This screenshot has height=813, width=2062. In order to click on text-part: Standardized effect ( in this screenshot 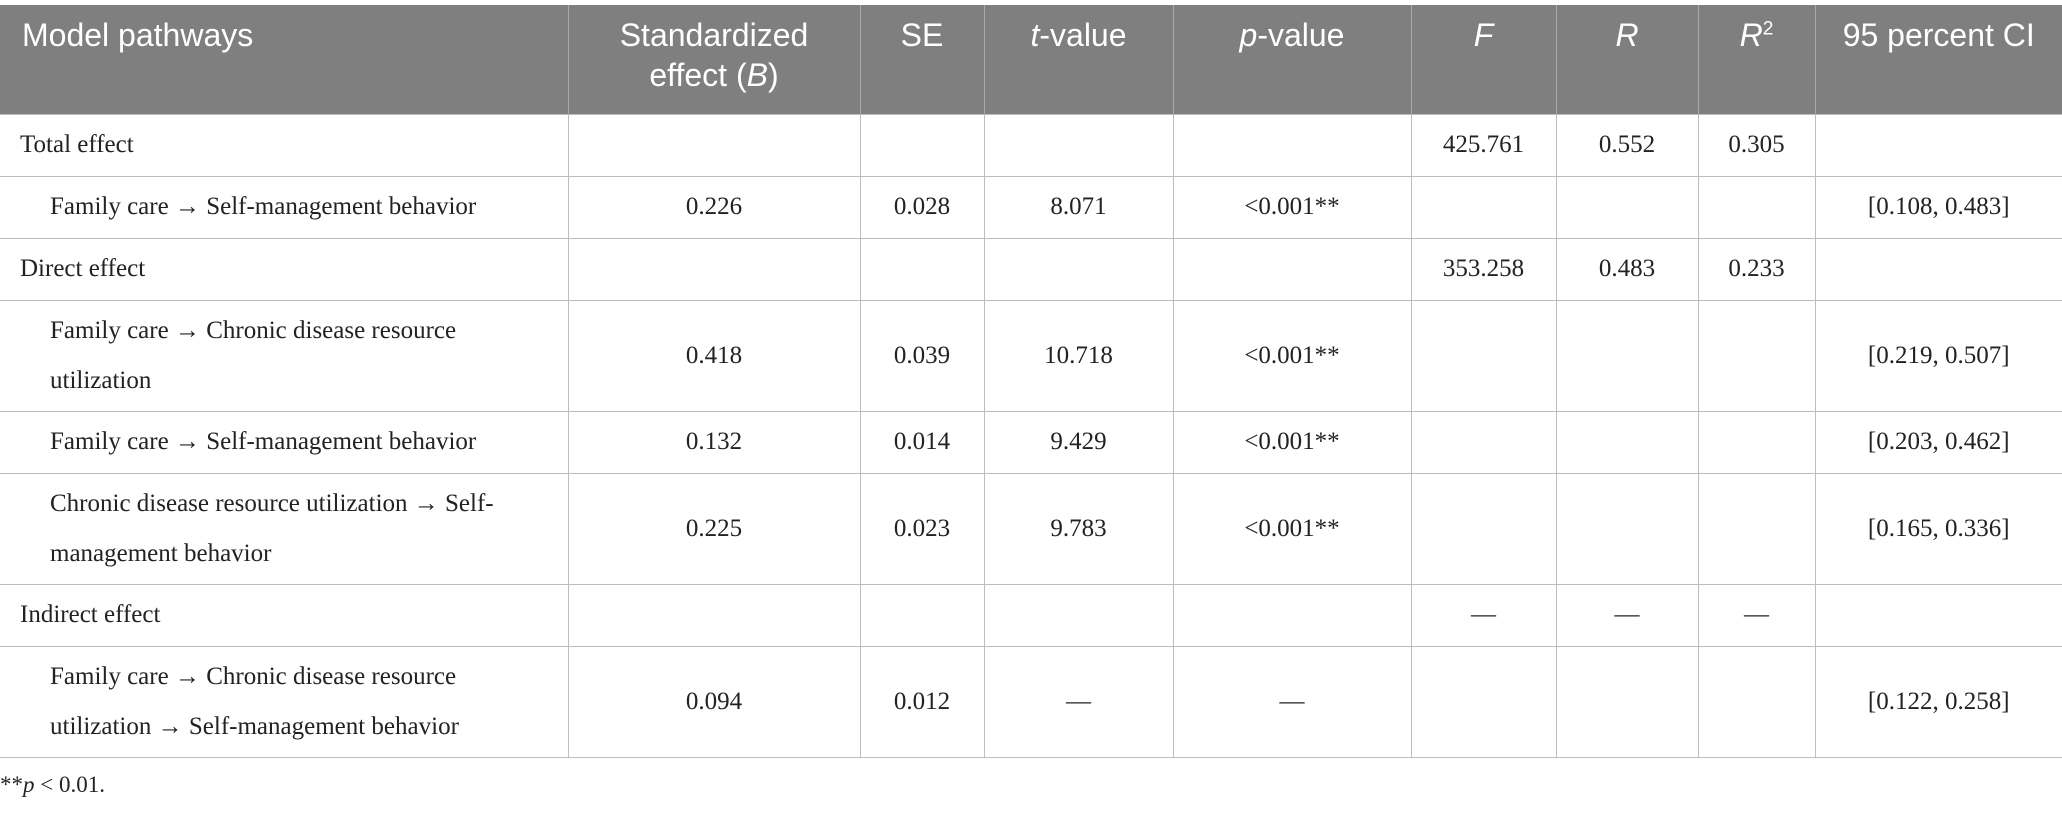, I will do `click(714, 55)`.